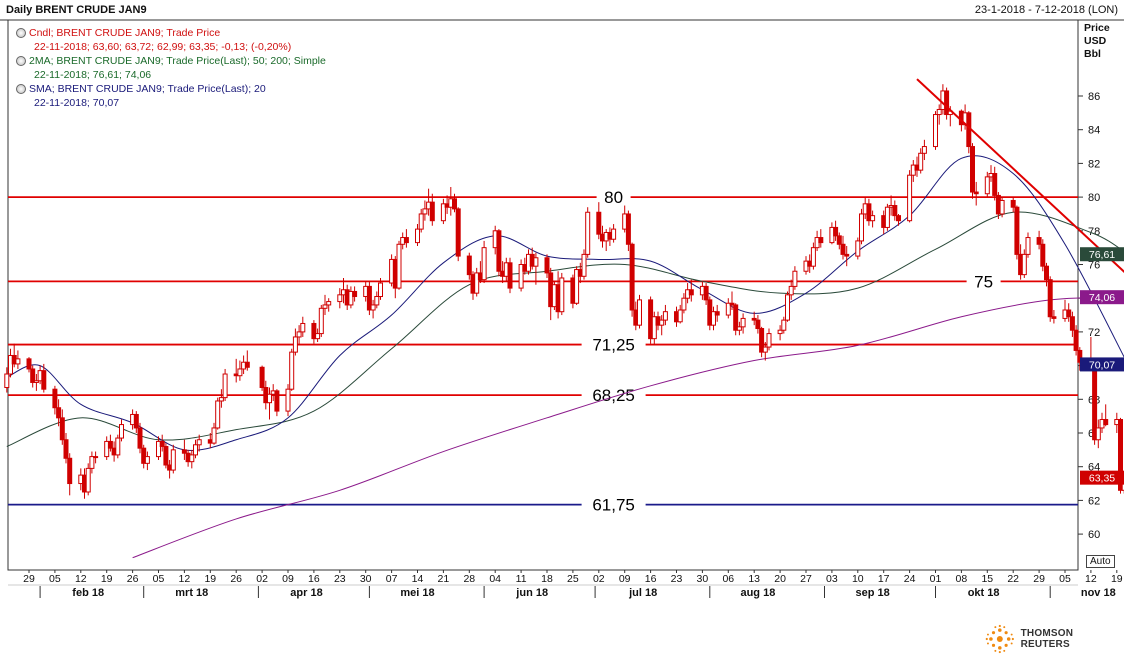  What do you see at coordinates (1094, 535) in the screenshot?
I see `y-axis-tick-label: 60` at bounding box center [1094, 535].